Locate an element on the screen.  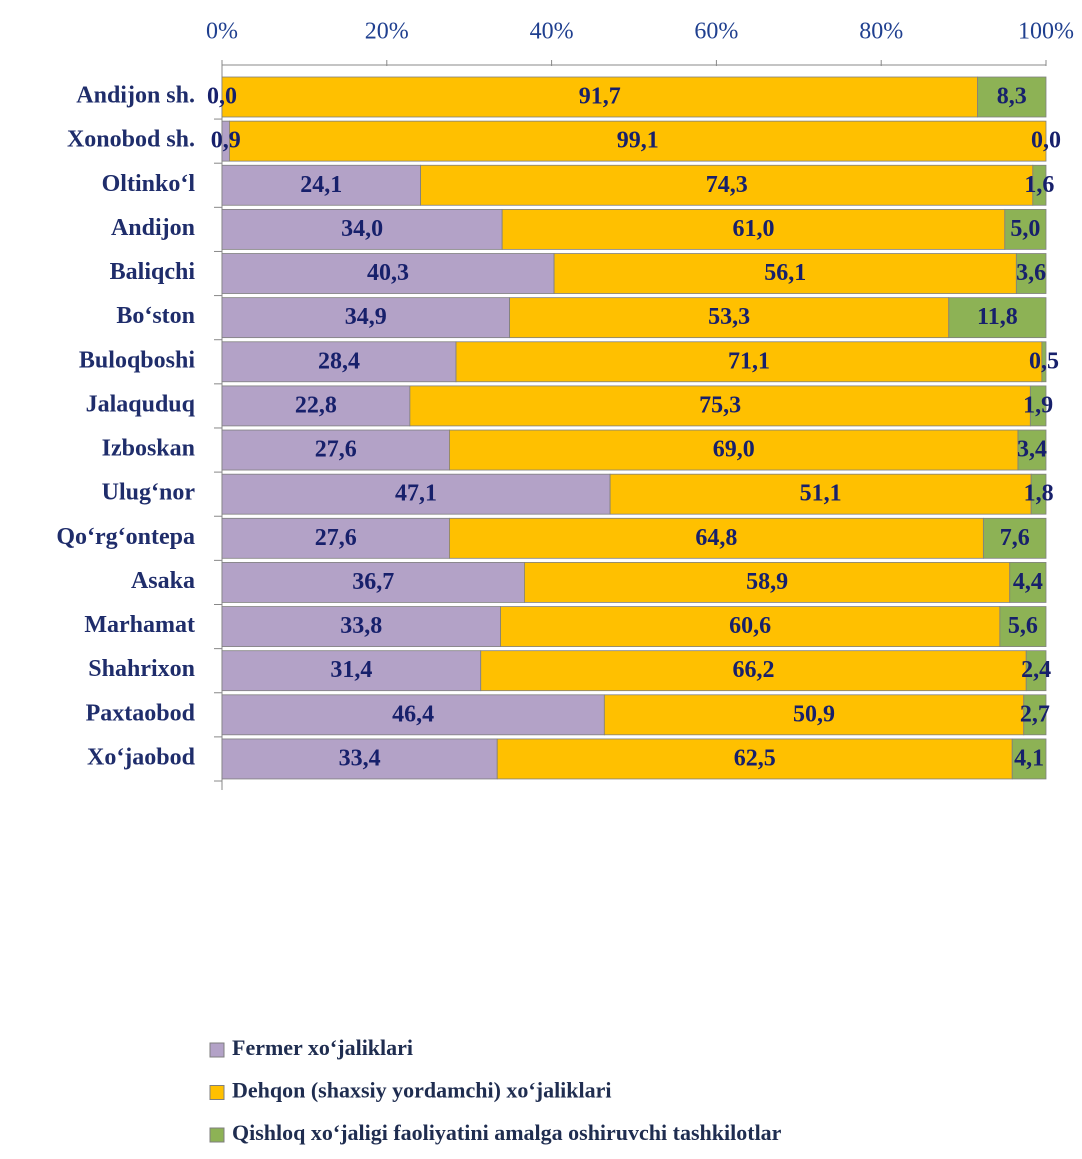
value-label: 4,4 is located at coordinates (1028, 582).